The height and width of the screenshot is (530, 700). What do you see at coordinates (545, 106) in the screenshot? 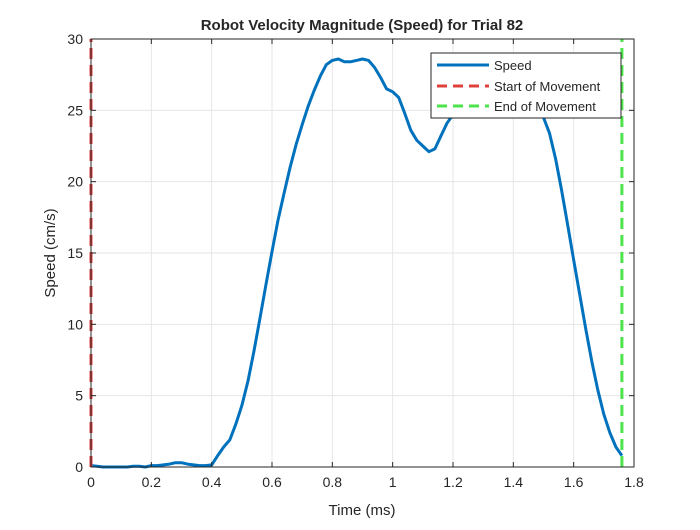
I see `legend-label-end-of-movement: End of Movement` at bounding box center [545, 106].